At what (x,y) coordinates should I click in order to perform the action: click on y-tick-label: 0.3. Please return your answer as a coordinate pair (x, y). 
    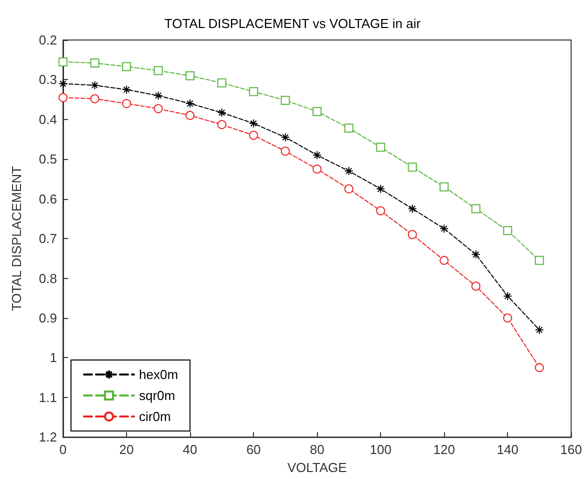
    Looking at the image, I should click on (47, 80).